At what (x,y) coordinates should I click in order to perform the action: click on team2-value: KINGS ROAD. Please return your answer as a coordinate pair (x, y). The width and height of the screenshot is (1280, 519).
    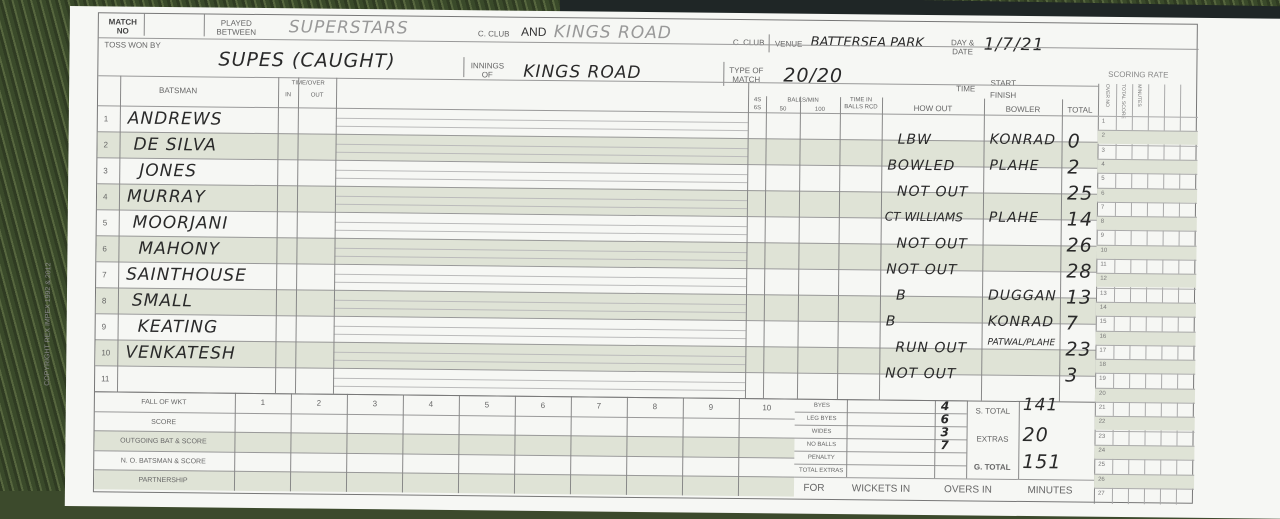
    Looking at the image, I should click on (613, 33).